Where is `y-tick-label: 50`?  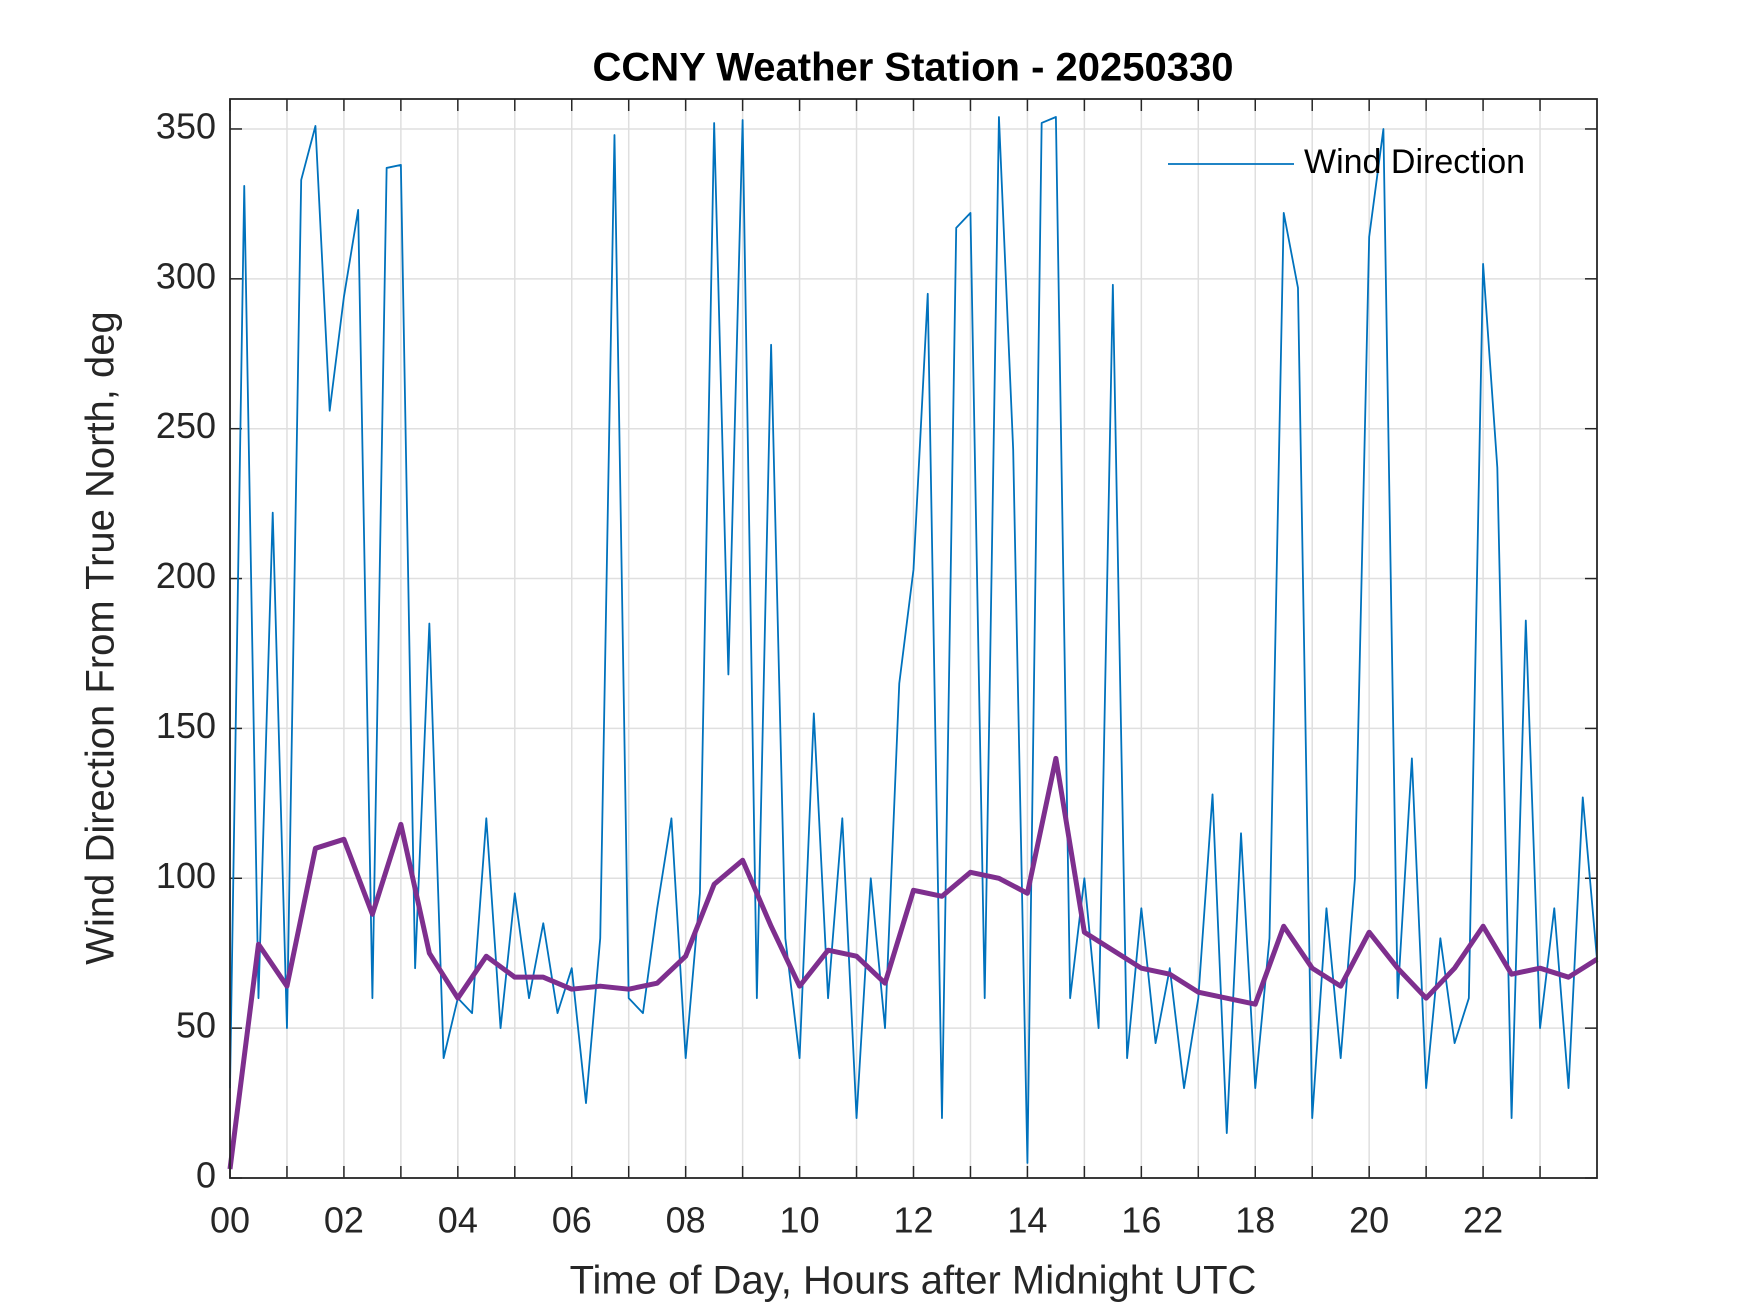 y-tick-label: 50 is located at coordinates (196, 1025).